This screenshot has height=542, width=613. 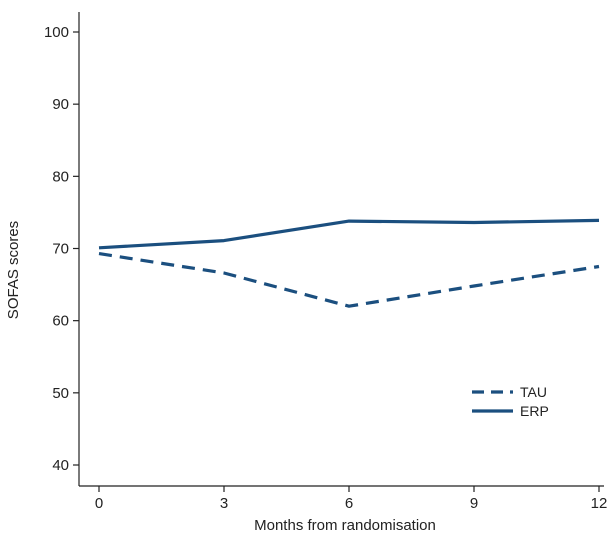 I want to click on x-tick-label: 3, so click(x=224, y=503).